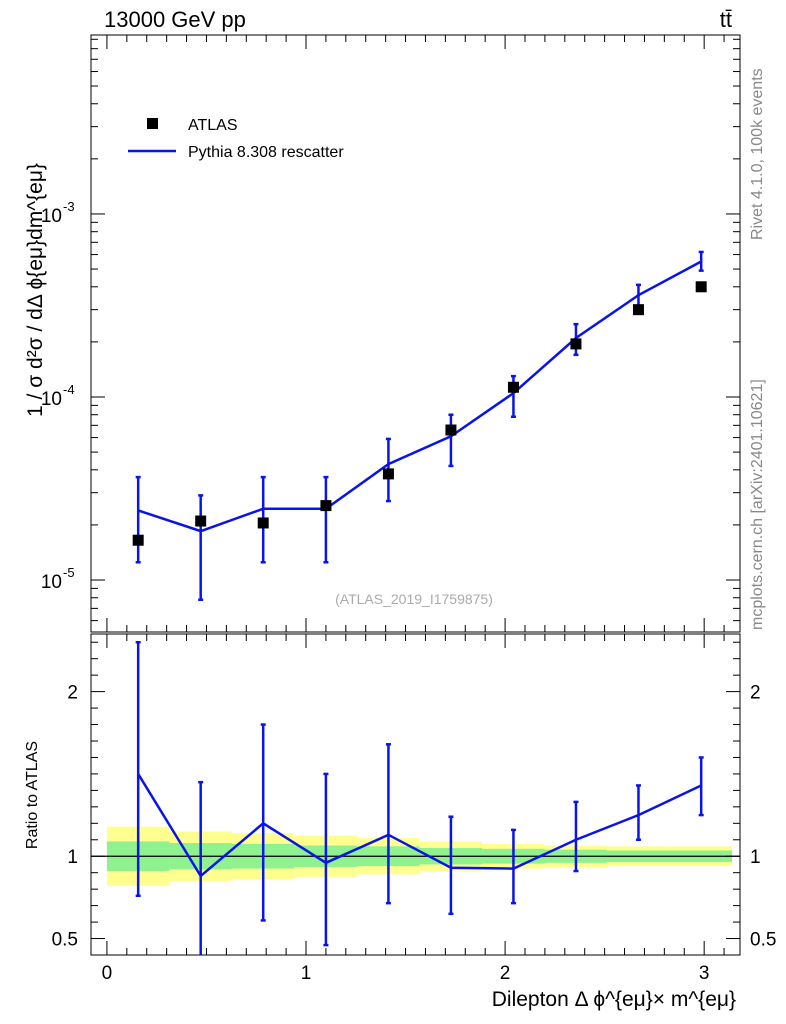 The width and height of the screenshot is (786, 1024). I want to click on x-tick-label: 0, so click(107, 973).